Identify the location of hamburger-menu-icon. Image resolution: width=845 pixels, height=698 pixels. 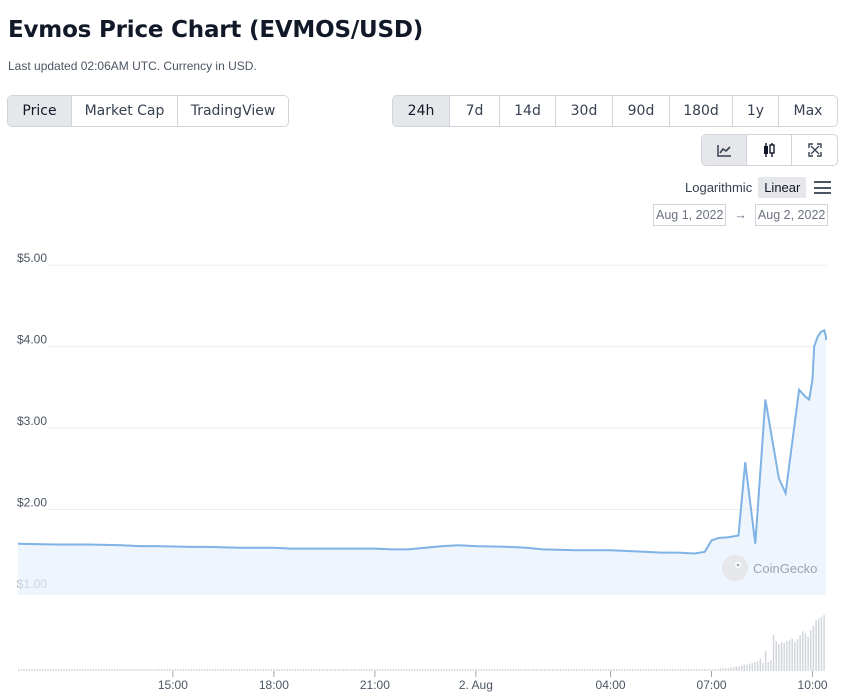
(823, 187).